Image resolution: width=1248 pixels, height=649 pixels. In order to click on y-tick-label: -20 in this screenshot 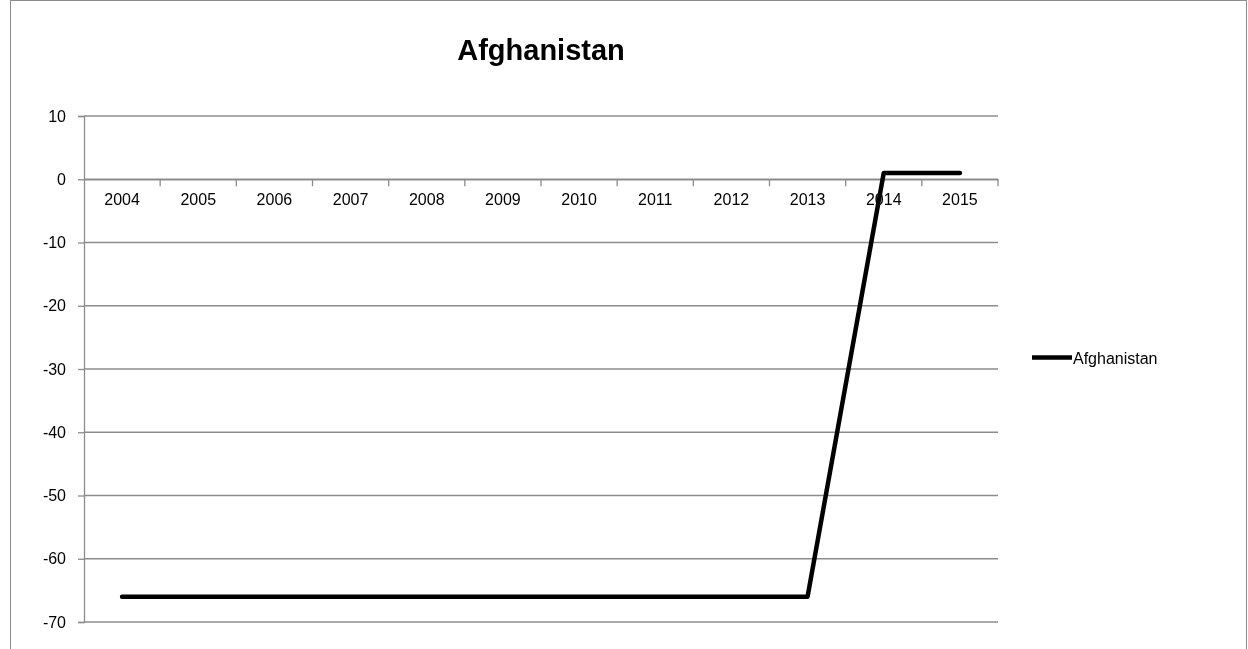, I will do `click(54, 306)`.